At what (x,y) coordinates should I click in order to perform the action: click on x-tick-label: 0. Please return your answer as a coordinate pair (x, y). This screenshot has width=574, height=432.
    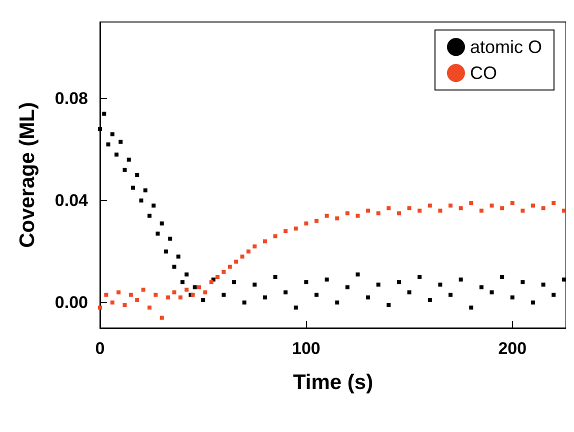
    Looking at the image, I should click on (100, 348).